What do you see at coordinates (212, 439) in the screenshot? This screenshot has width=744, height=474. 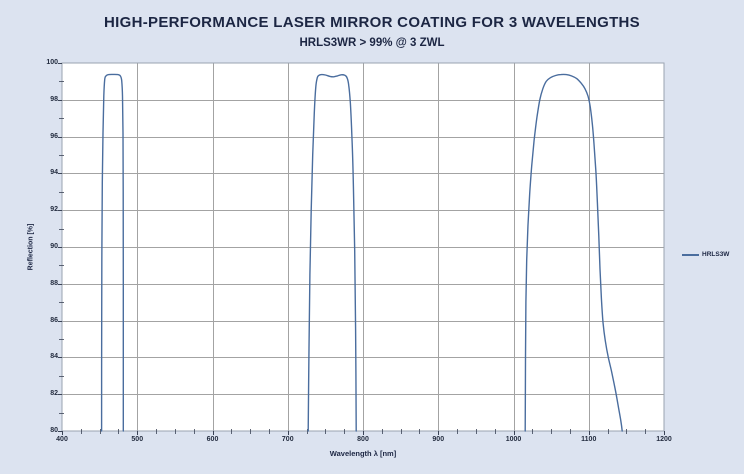 I see `x-tick-label: 600` at bounding box center [212, 439].